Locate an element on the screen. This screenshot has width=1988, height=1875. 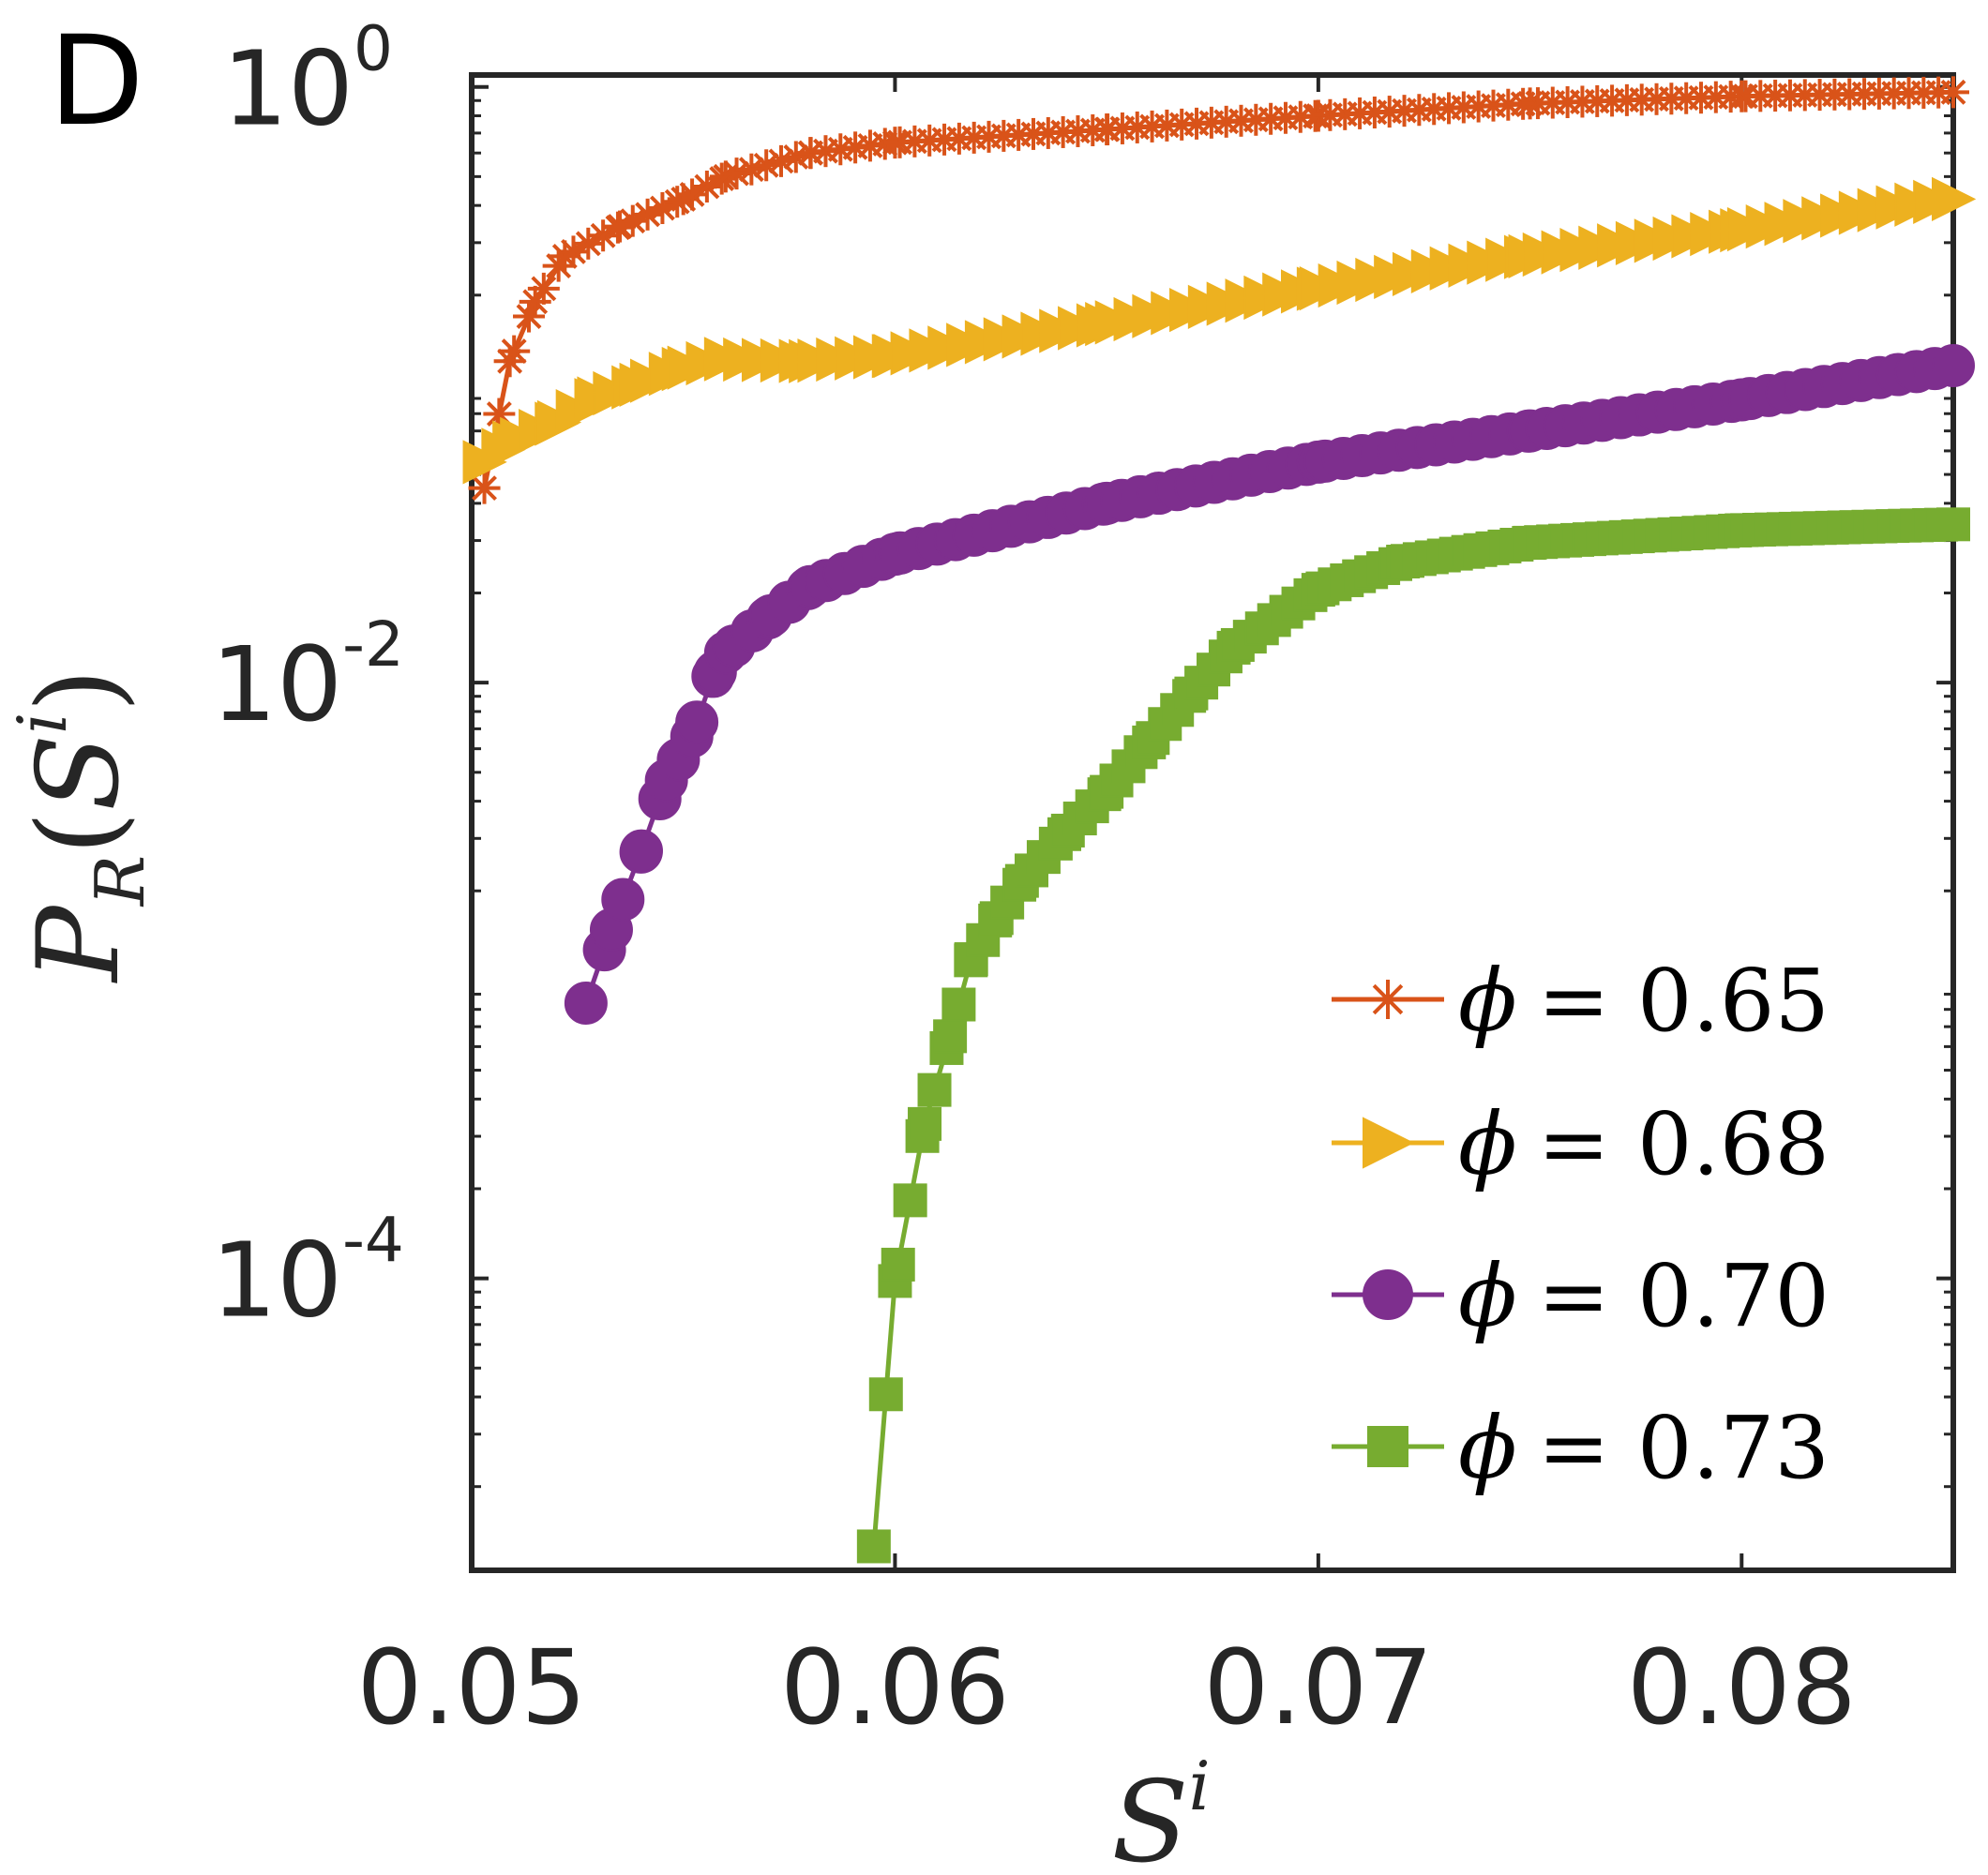
x-tick-label: 0.07 is located at coordinates (1318, 1688).